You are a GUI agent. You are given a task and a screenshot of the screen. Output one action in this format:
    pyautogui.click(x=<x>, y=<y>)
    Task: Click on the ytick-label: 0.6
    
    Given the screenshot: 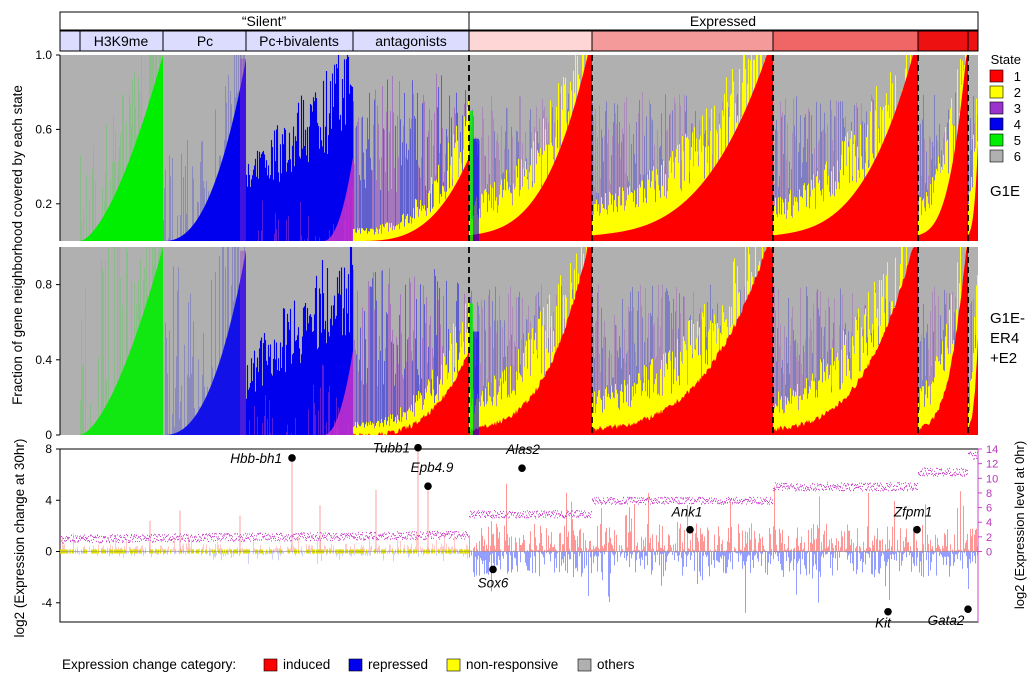 What is the action you would take?
    pyautogui.click(x=43, y=129)
    